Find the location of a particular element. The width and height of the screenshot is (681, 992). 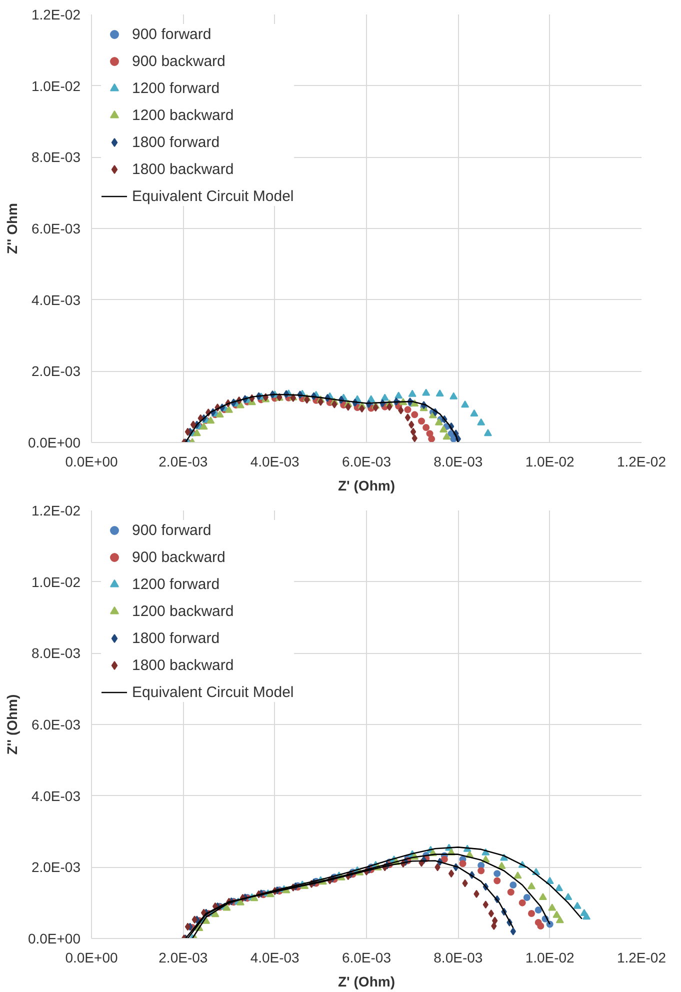

y-axis-title: Z'' (Ohm) is located at coordinates (12, 724).